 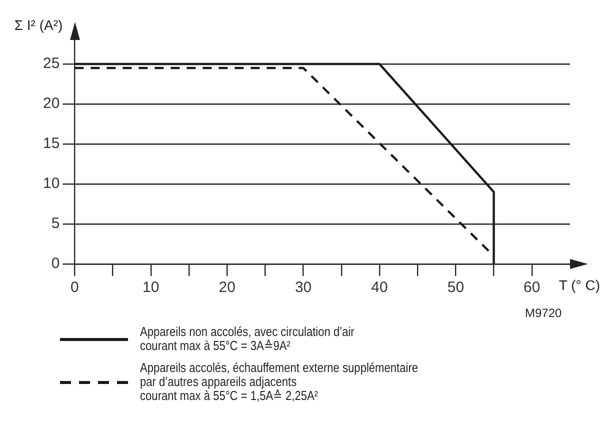 What do you see at coordinates (543, 313) in the screenshot?
I see `text: M9720` at bounding box center [543, 313].